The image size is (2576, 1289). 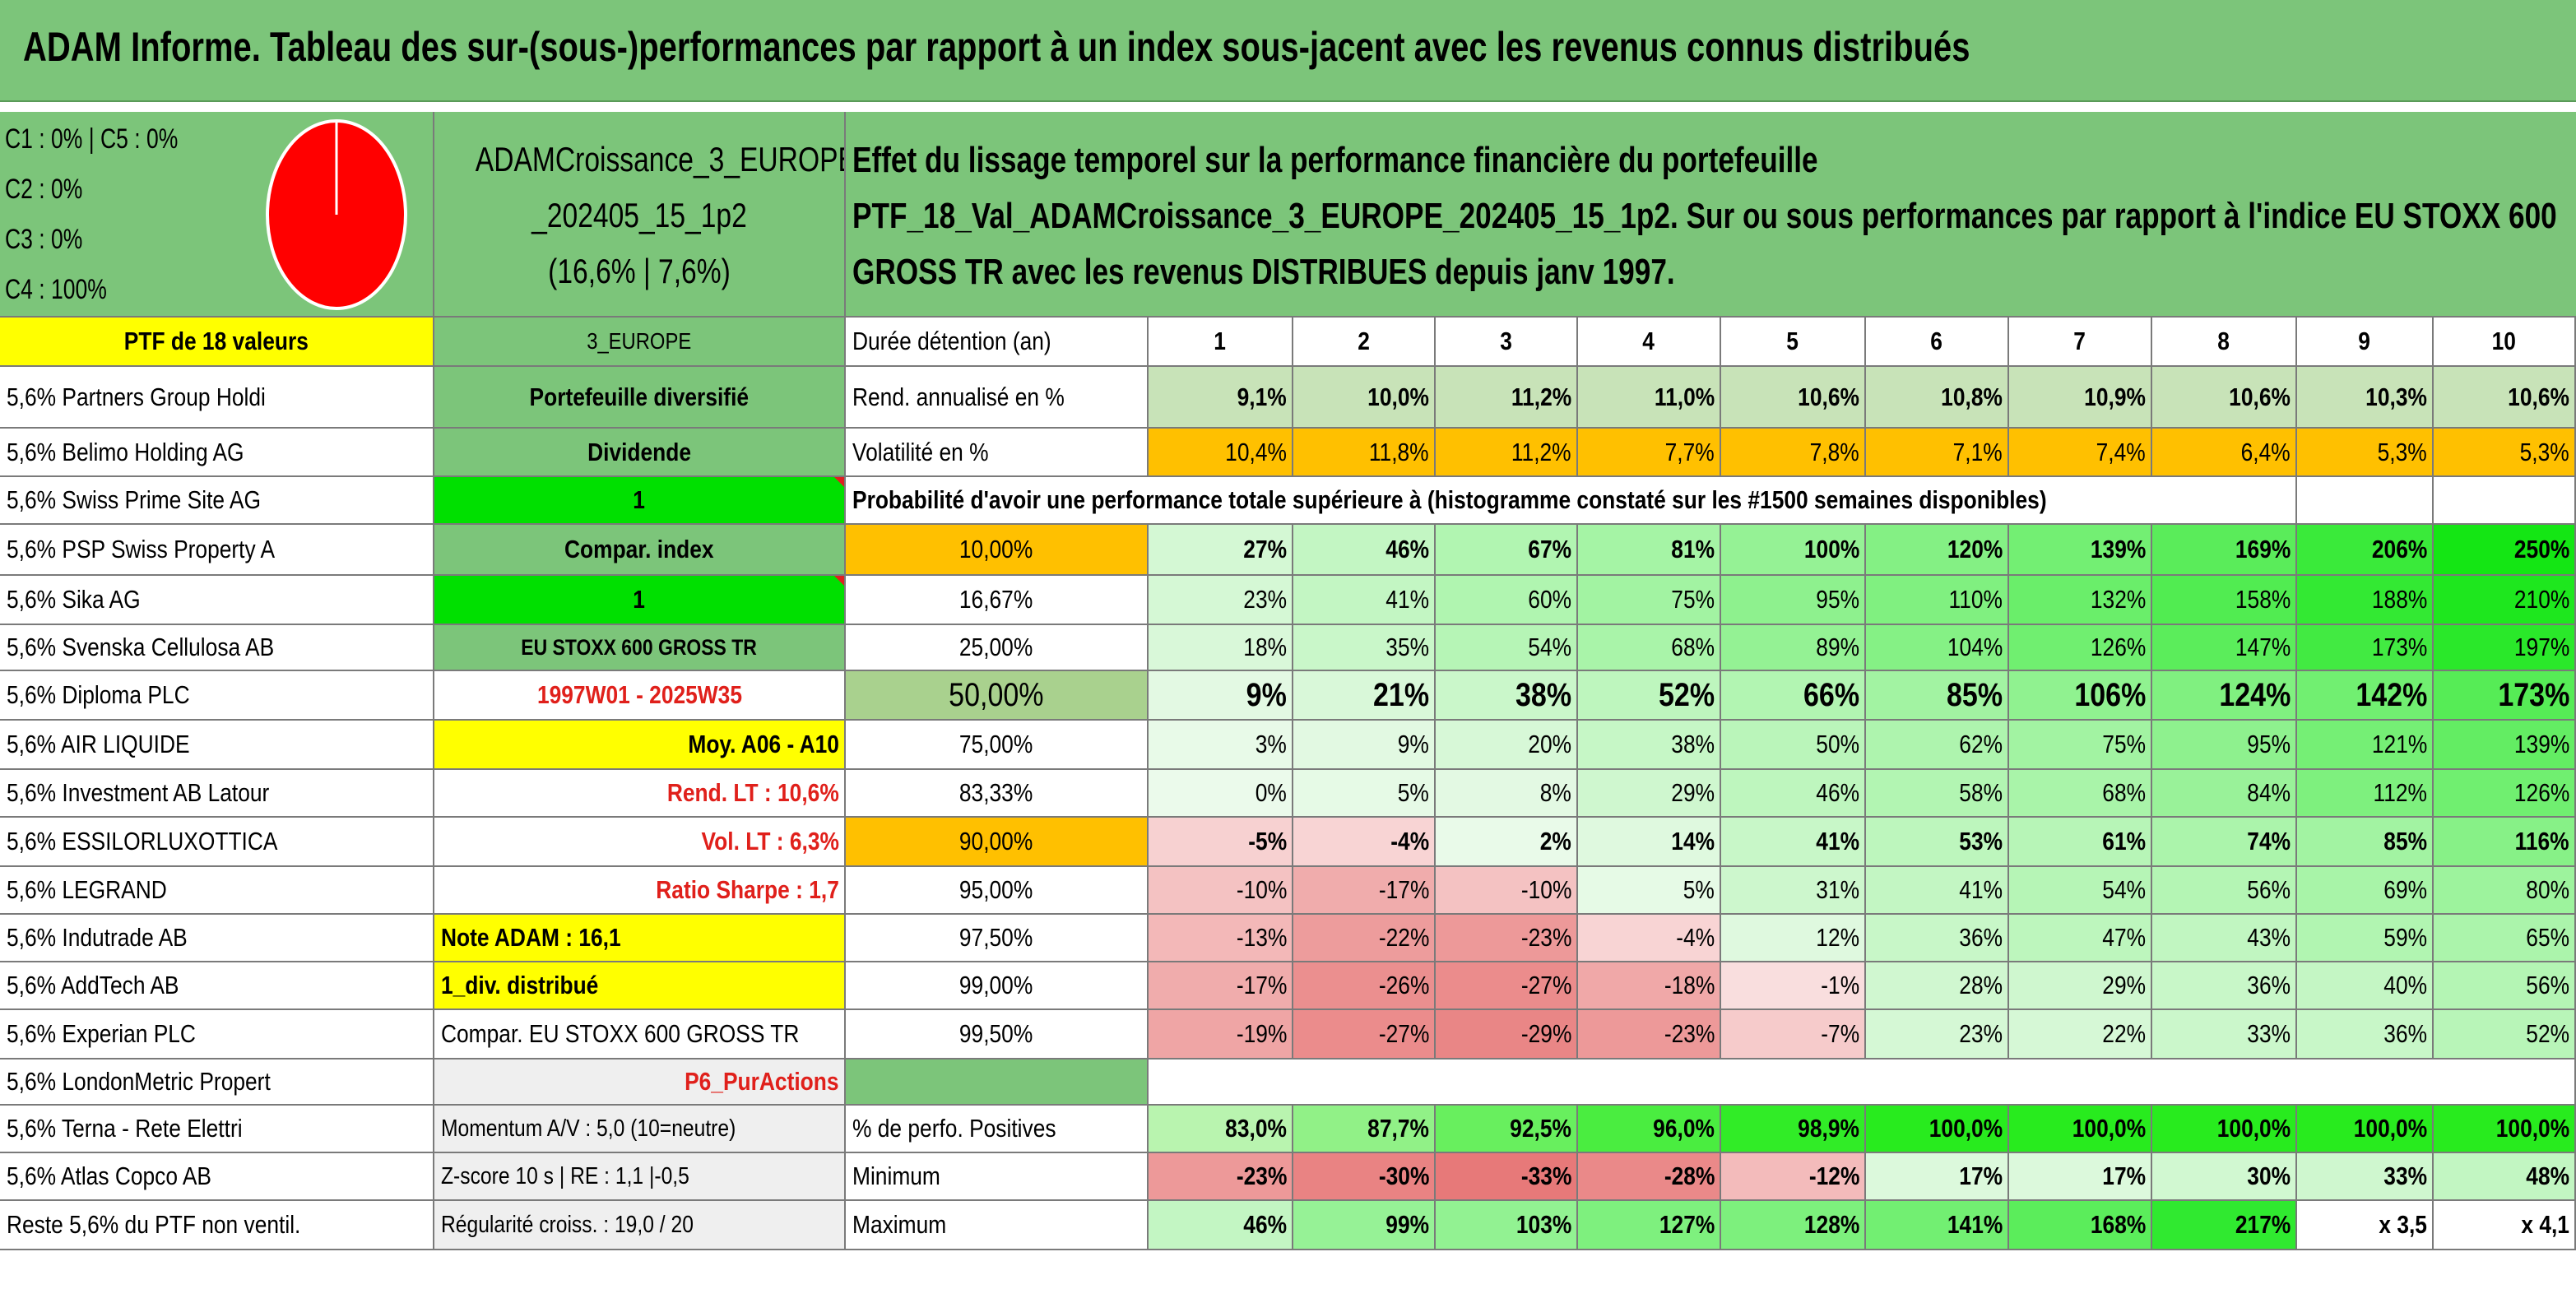 I want to click on quantile-cell: 33%, so click(x=2224, y=1034).